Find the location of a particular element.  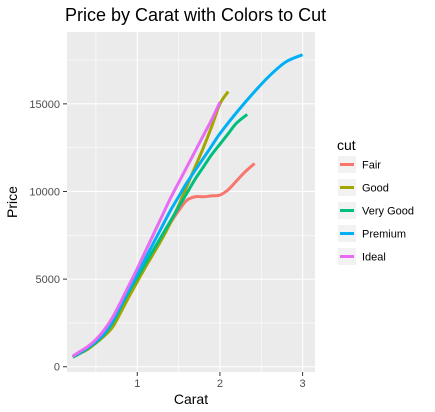

x-axis-title: Carat is located at coordinates (191, 399).